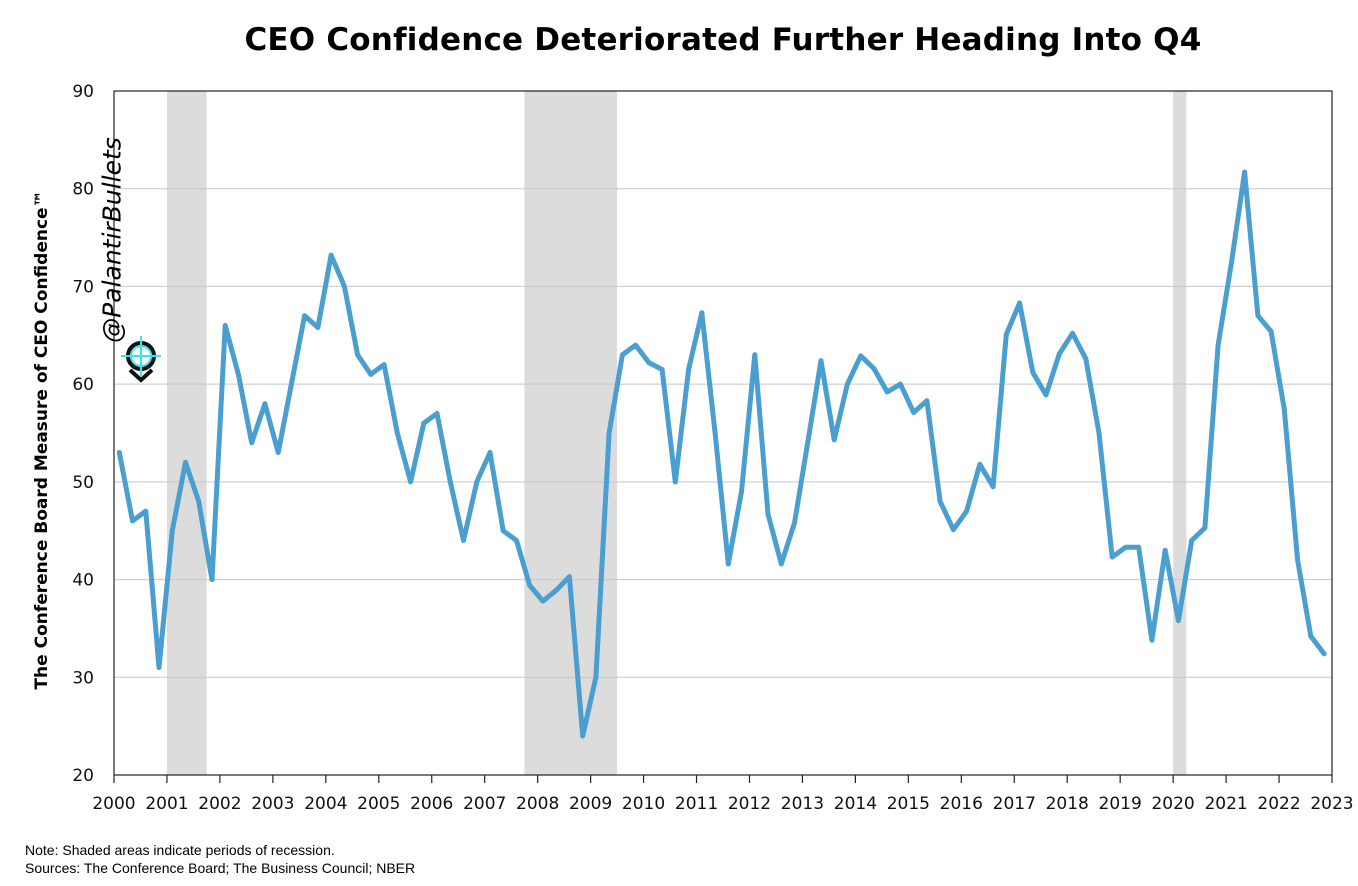 The image size is (1358, 886). Describe the element at coordinates (1331, 804) in the screenshot. I see `x-tick-label: 2023` at that location.